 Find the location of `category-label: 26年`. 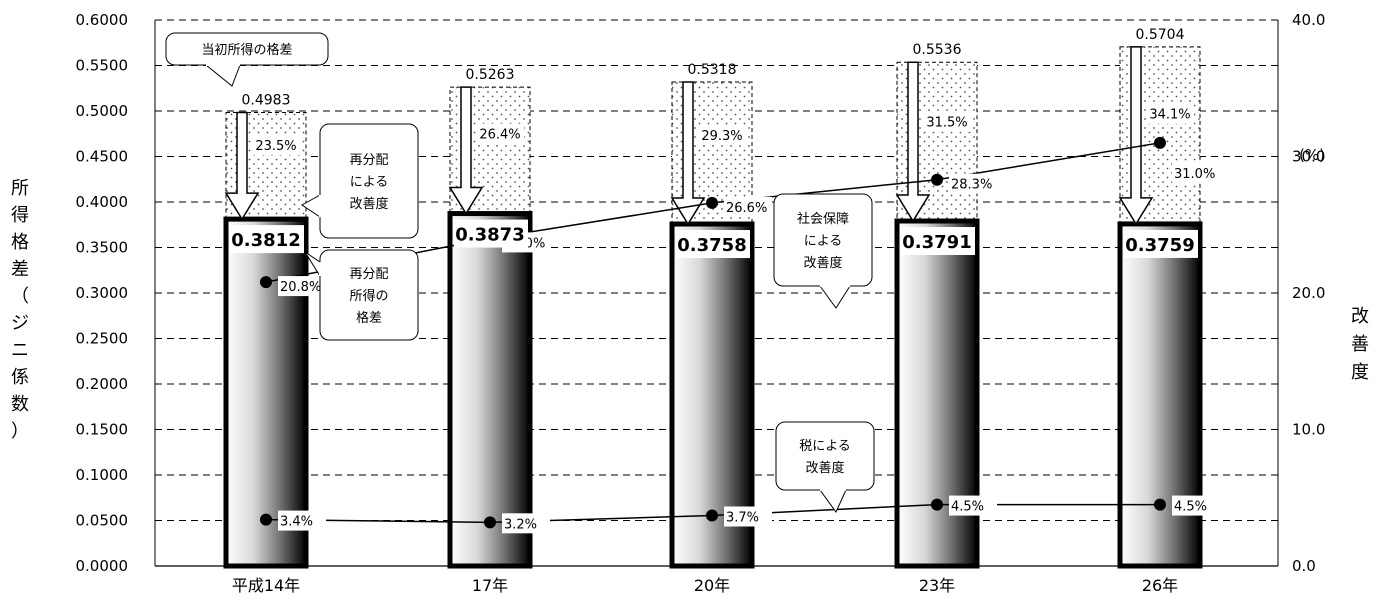

category-label: 26年 is located at coordinates (1160, 585).